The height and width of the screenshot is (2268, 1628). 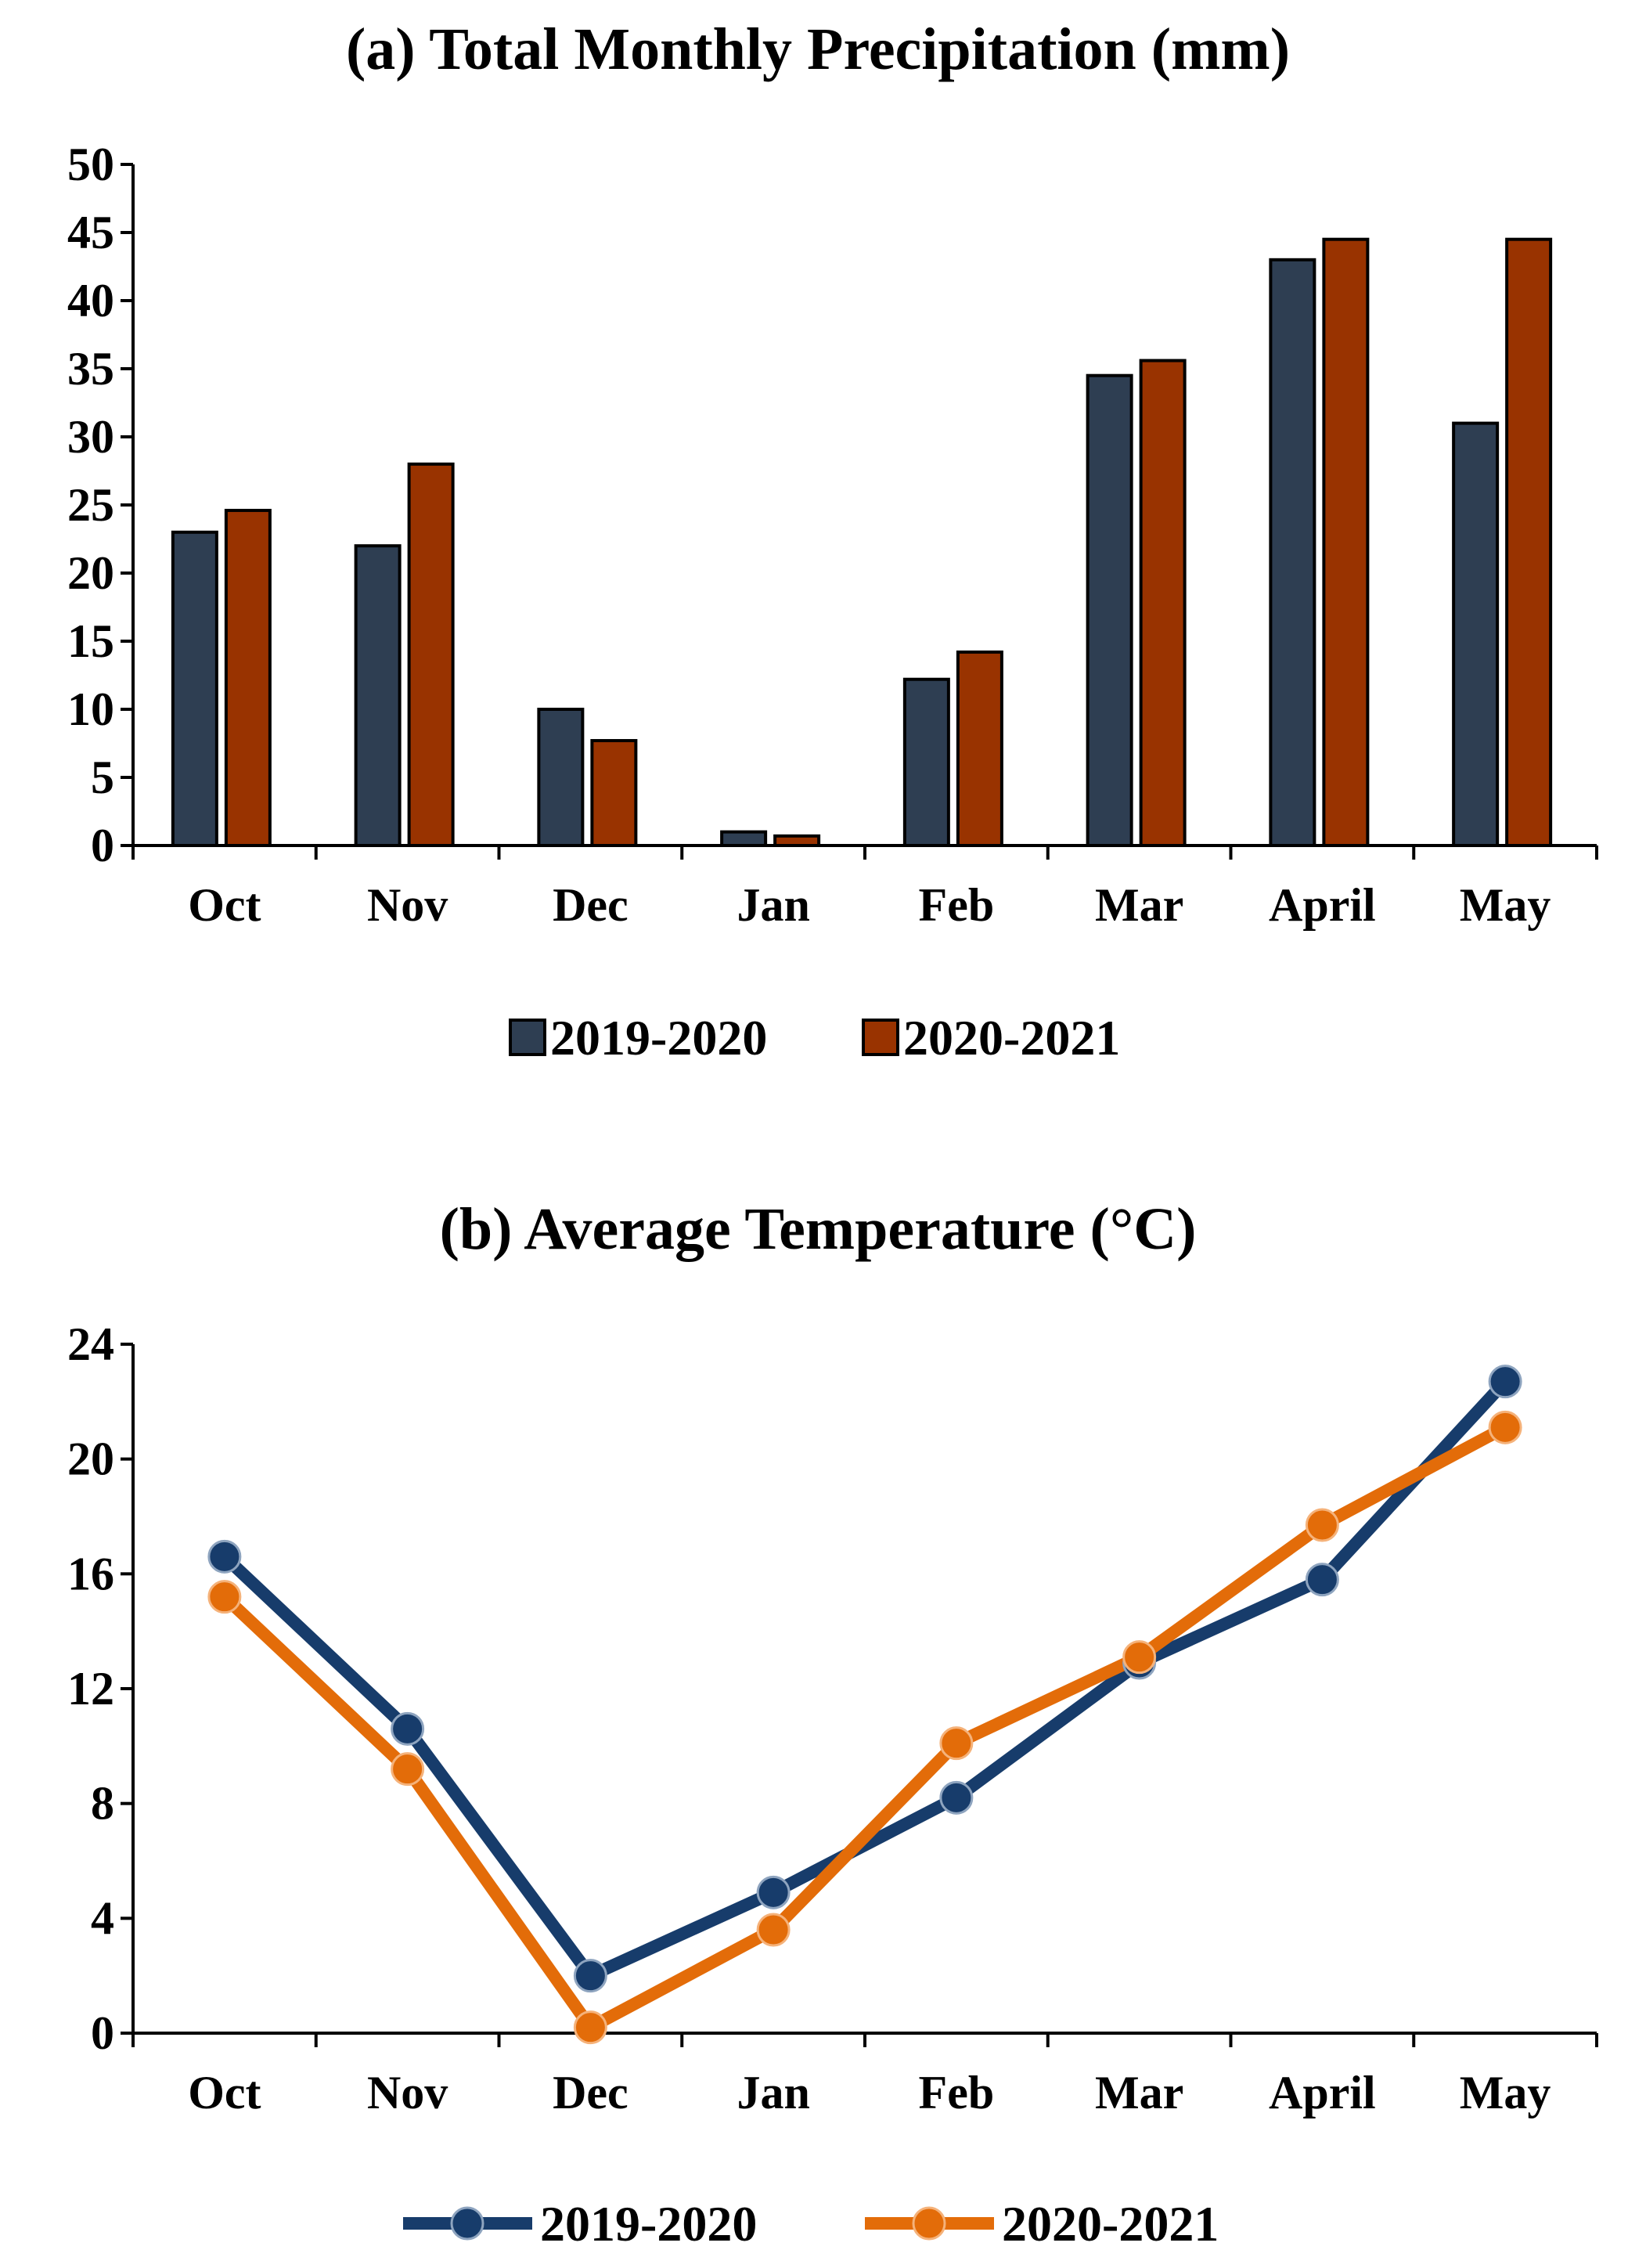 What do you see at coordinates (1322, 1525) in the screenshot?
I see `point-2020-2021-april` at bounding box center [1322, 1525].